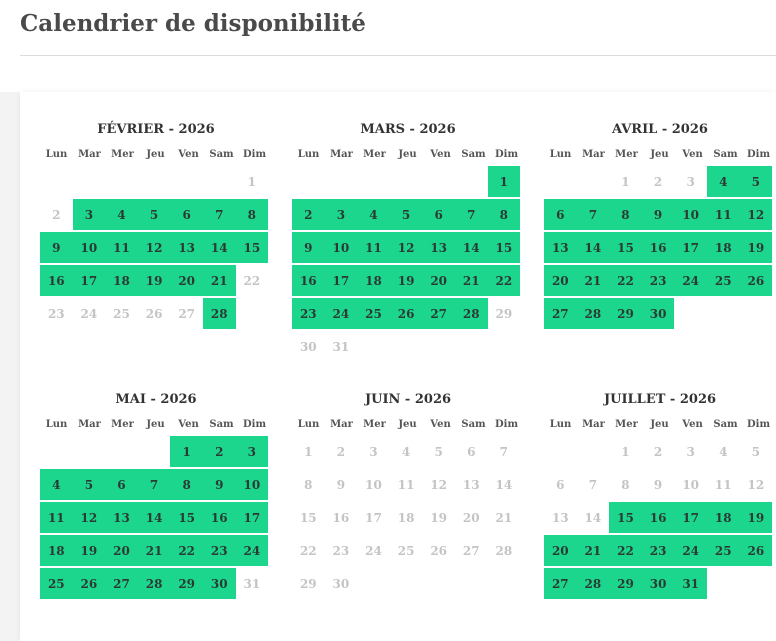  I want to click on day-cell-unavailable: 19, so click(439, 518).